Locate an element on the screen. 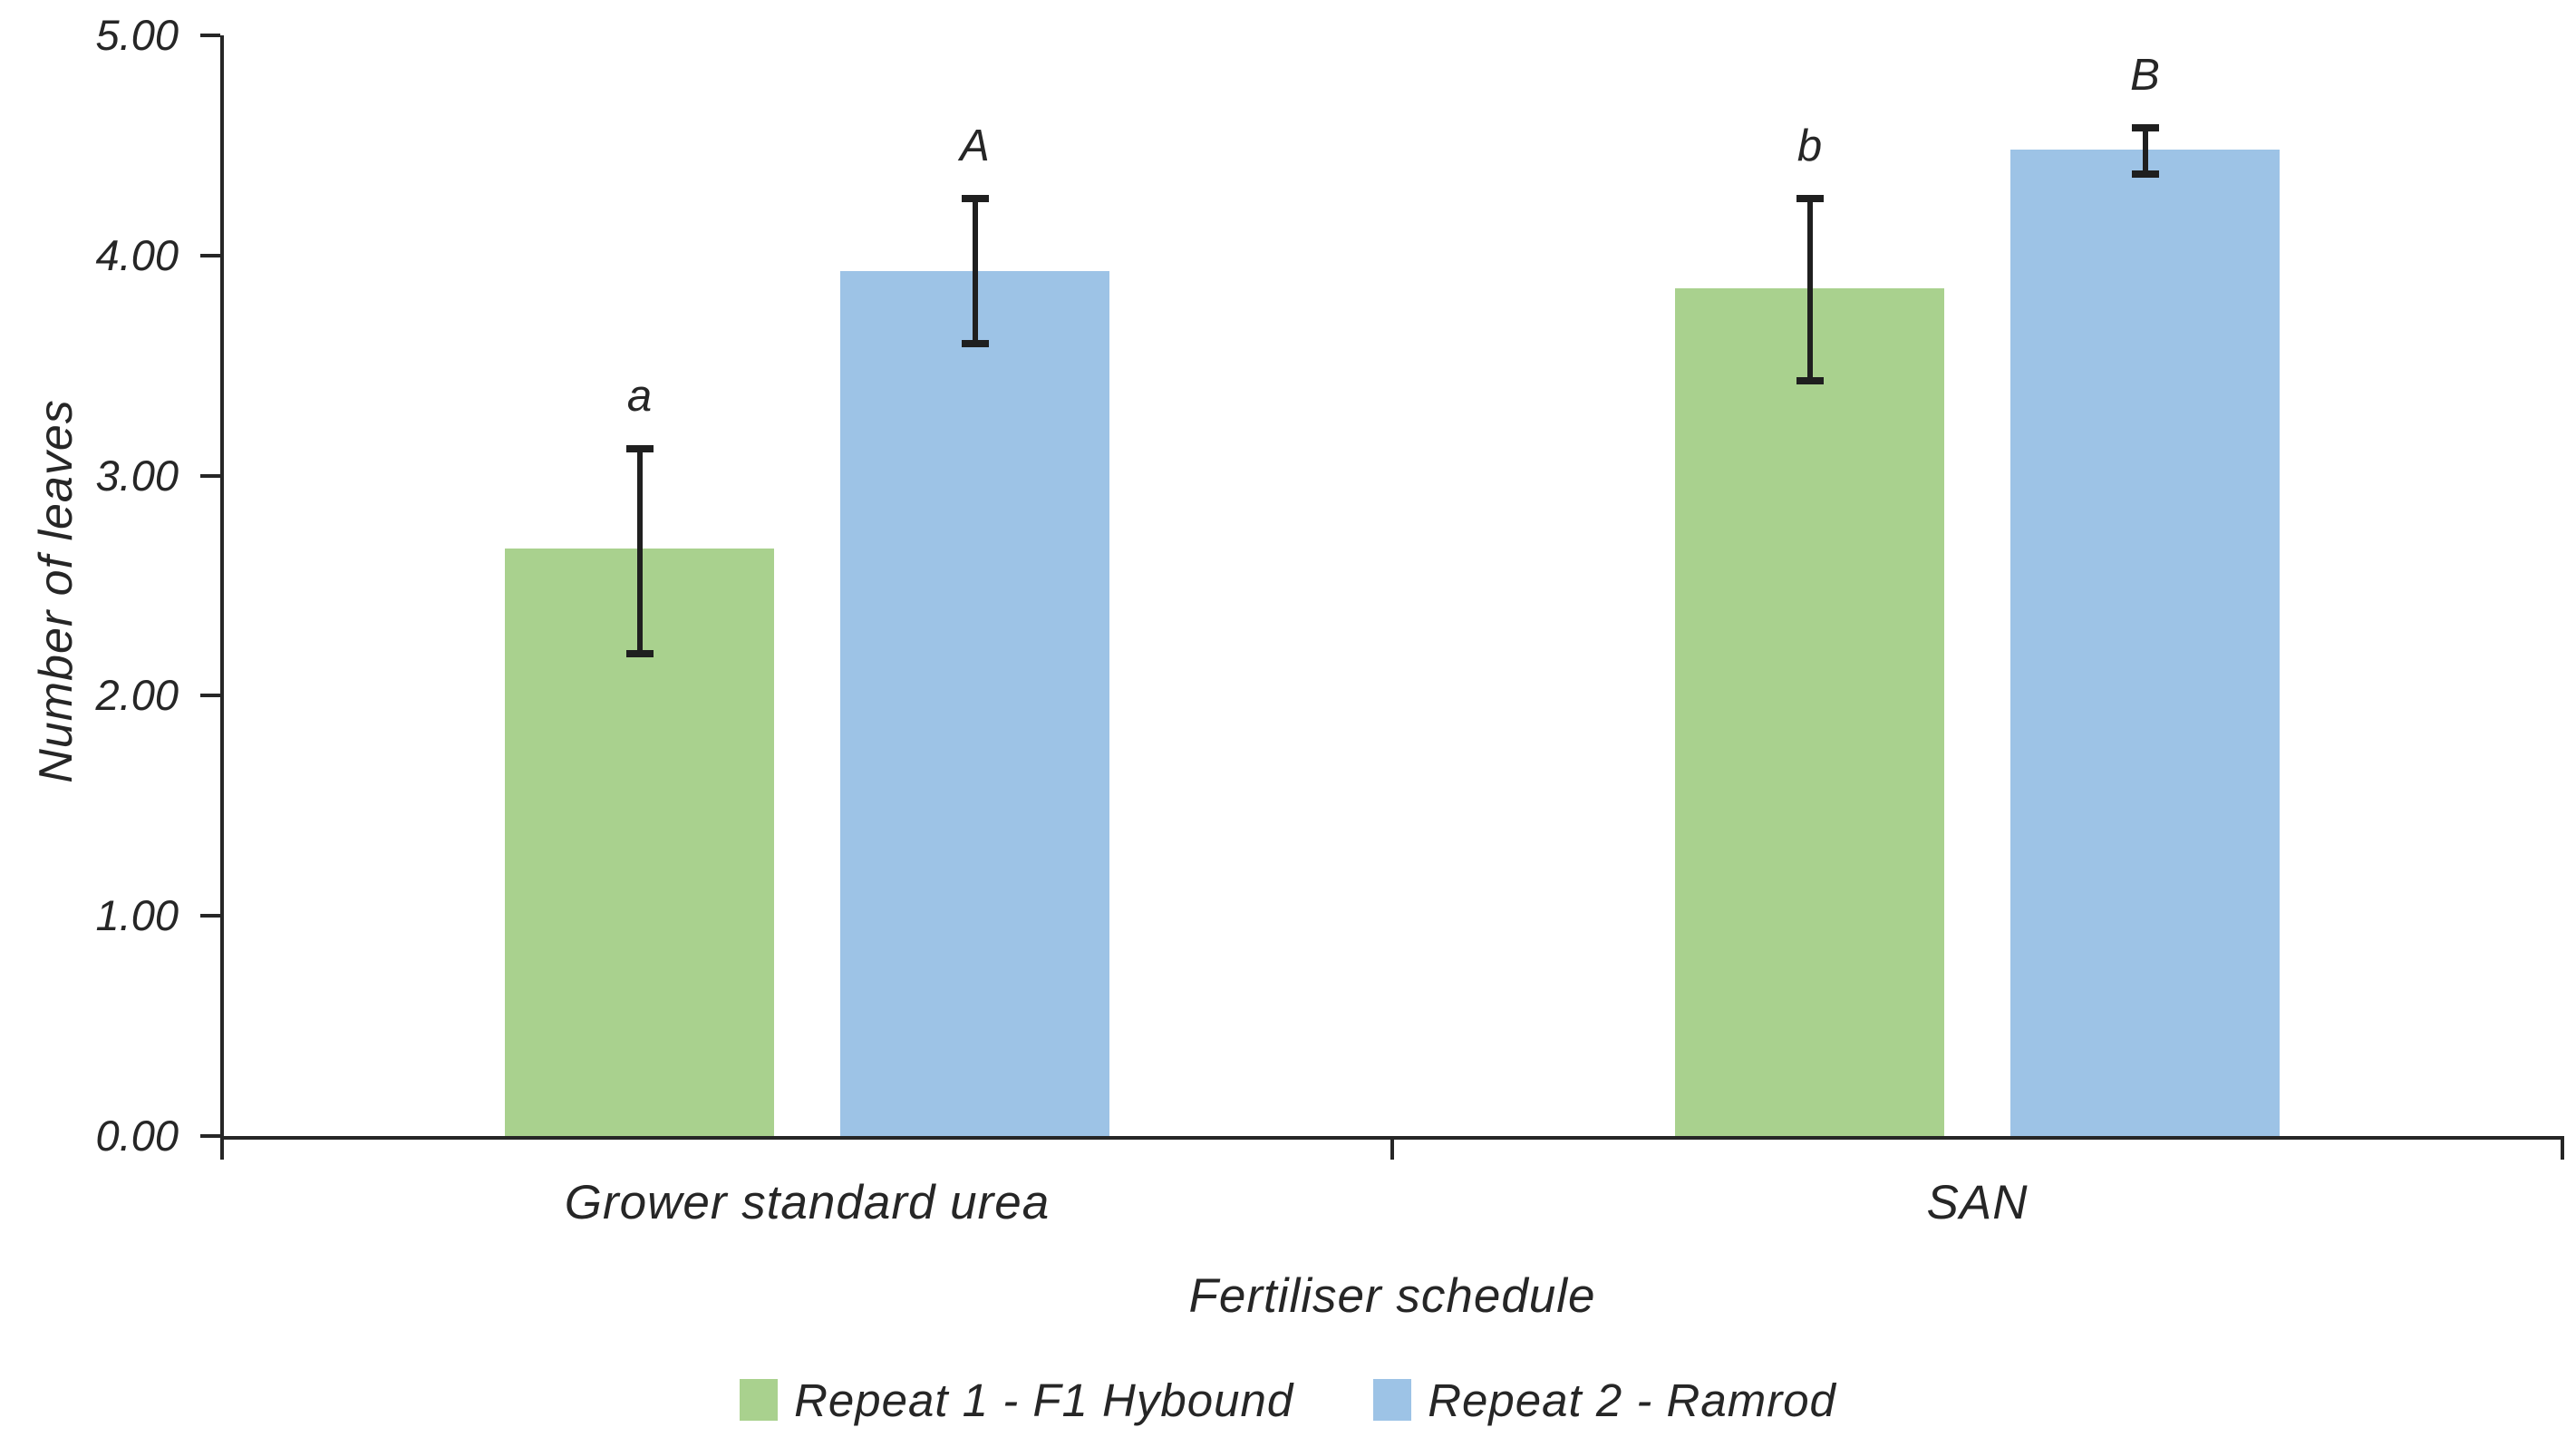 Image resolution: width=2576 pixels, height=1447 pixels. legend-label-repeat2: Repeat 2 - Ramrod is located at coordinates (1632, 1400).